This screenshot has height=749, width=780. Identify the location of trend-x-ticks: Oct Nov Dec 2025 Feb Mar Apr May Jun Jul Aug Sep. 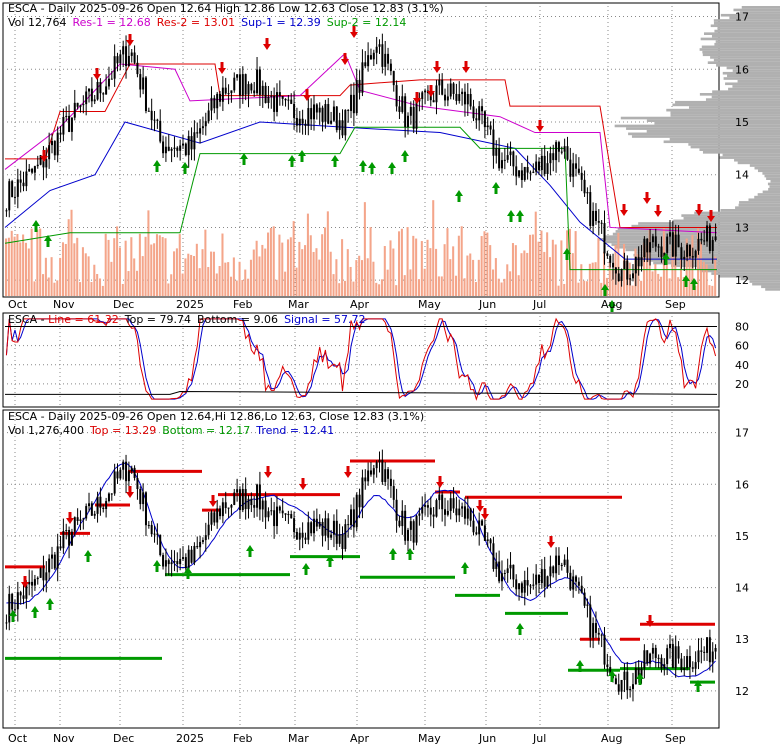
(347, 738).